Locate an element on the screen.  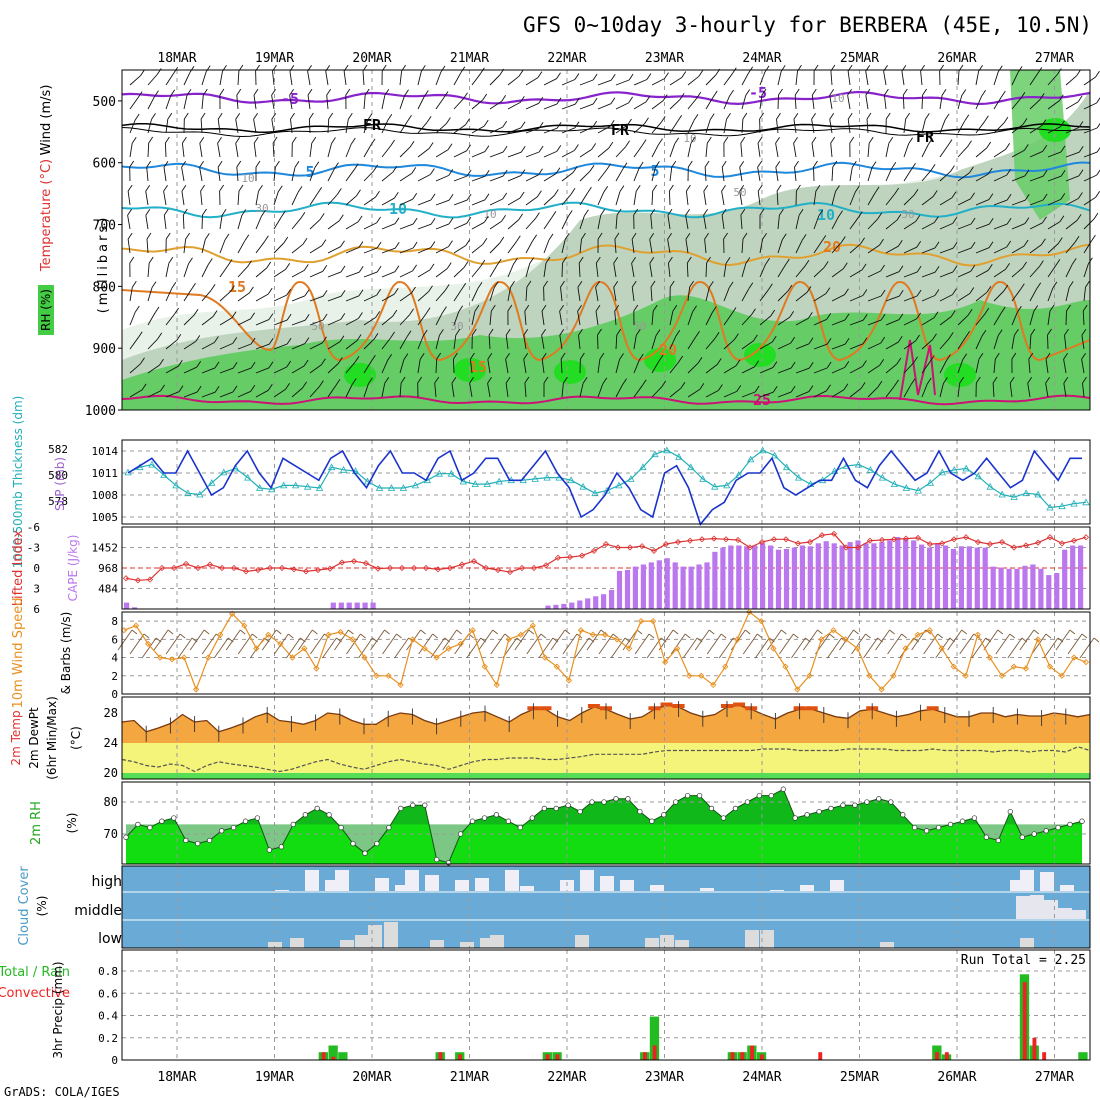
pressure-tick-label: 900 is located at coordinates (104, 349).